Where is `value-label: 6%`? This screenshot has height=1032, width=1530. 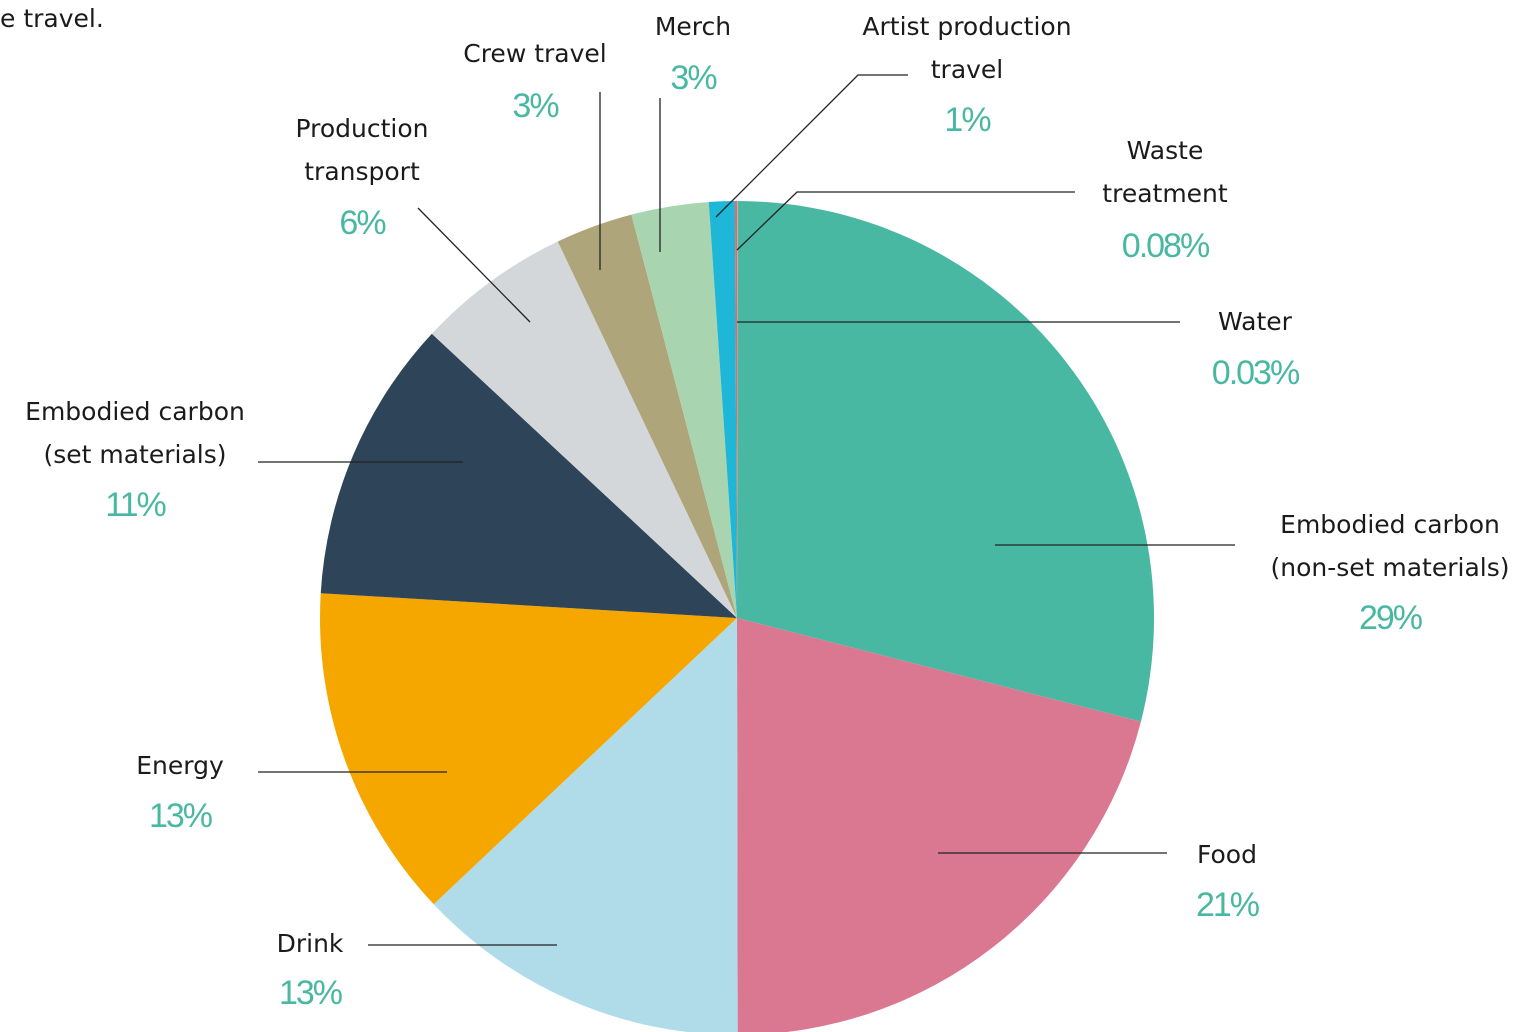 value-label: 6% is located at coordinates (362, 223).